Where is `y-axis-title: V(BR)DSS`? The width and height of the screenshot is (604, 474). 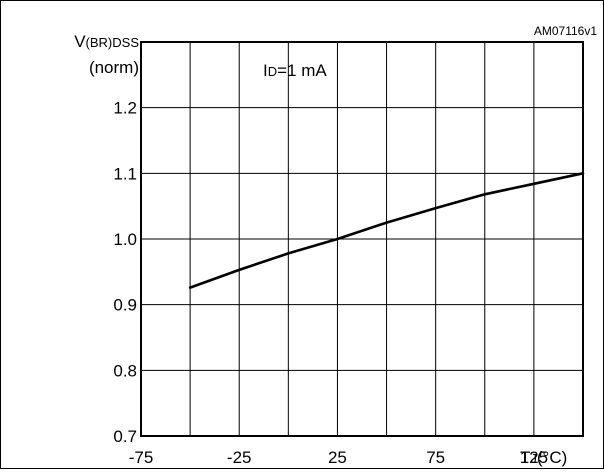 y-axis-title: V(BR)DSS is located at coordinates (106, 41).